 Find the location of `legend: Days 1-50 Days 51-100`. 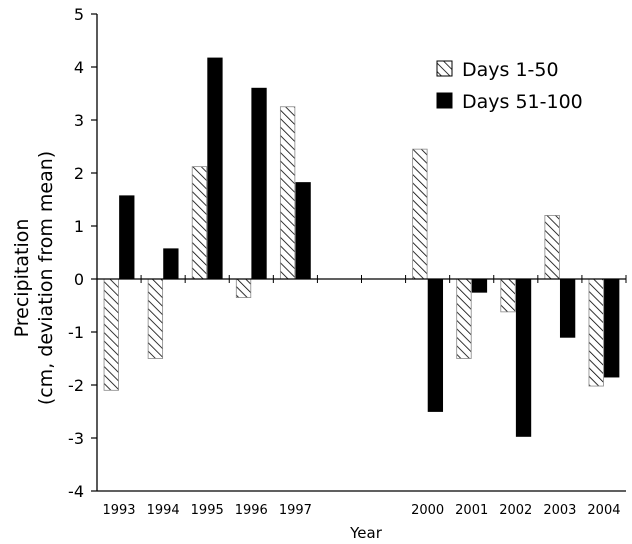

legend: Days 1-50 Days 51-100 is located at coordinates (509, 86).